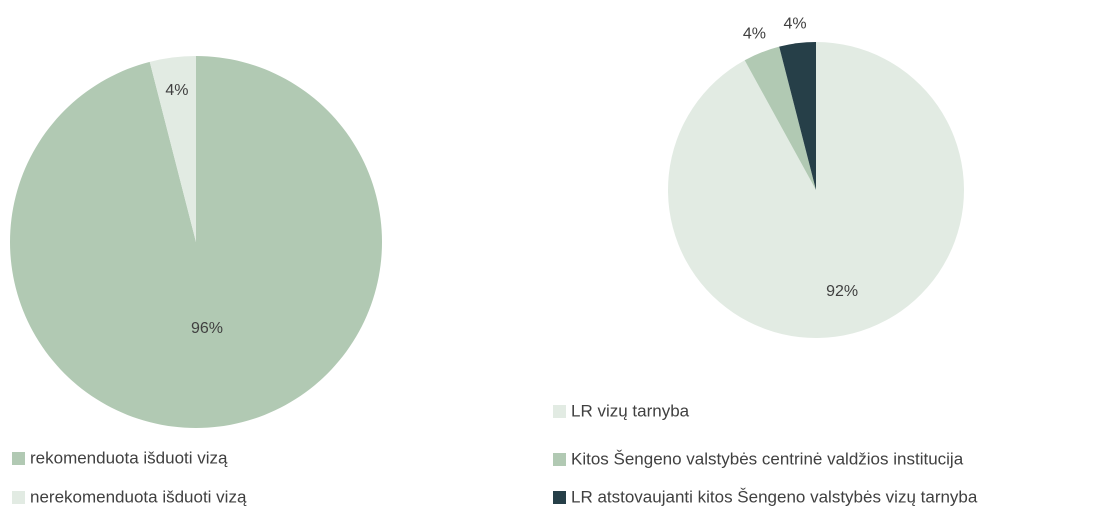 The width and height of the screenshot is (1095, 511). What do you see at coordinates (207, 328) in the screenshot?
I see `value-label: 96%` at bounding box center [207, 328].